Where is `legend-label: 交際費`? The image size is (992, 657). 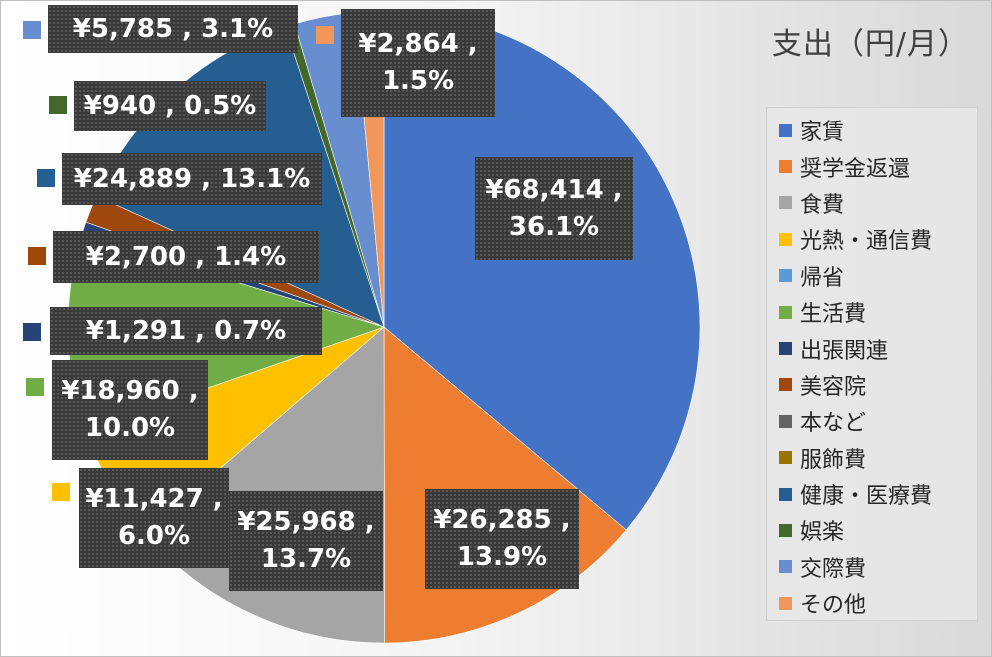
legend-label: 交際費 is located at coordinates (833, 569).